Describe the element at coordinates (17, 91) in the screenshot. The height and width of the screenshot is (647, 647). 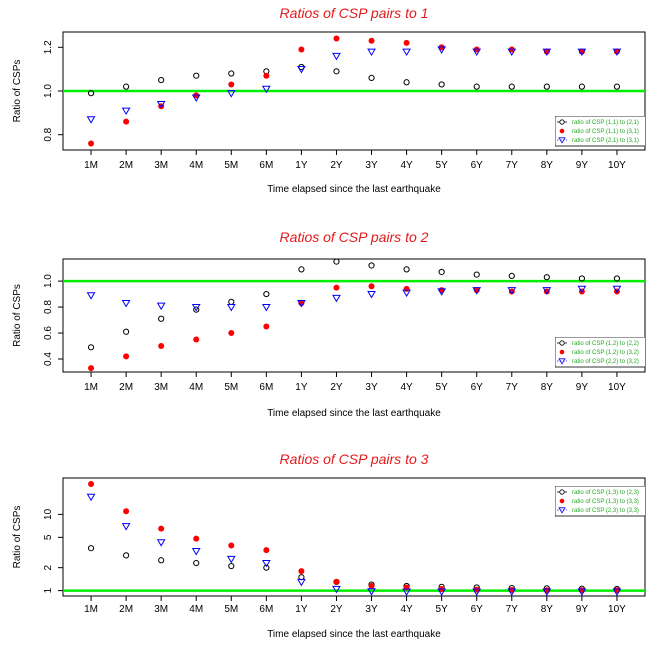
I see `y-axis-label: Ratio of CSPs` at that location.